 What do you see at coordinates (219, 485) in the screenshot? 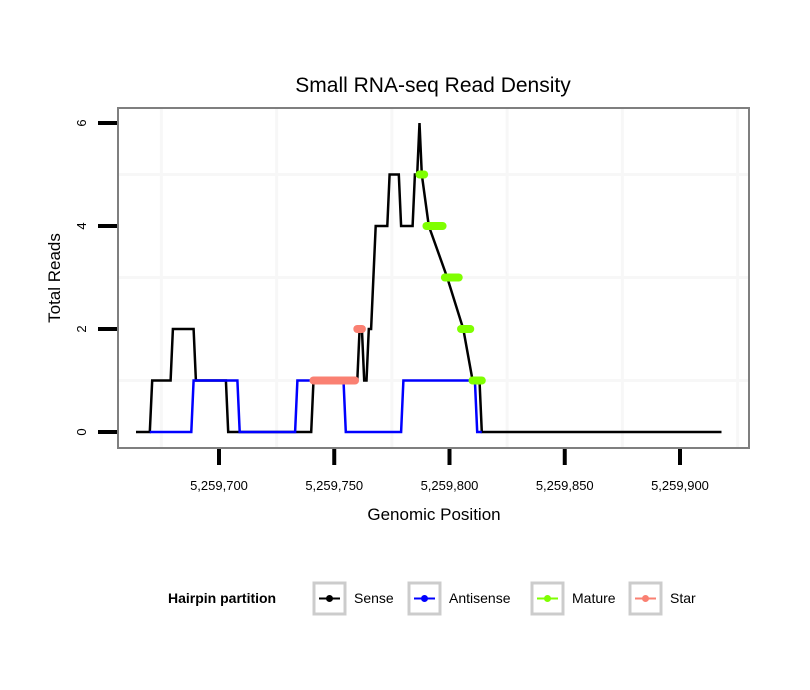
I see `x-tick-label: 5,259,700` at bounding box center [219, 485].